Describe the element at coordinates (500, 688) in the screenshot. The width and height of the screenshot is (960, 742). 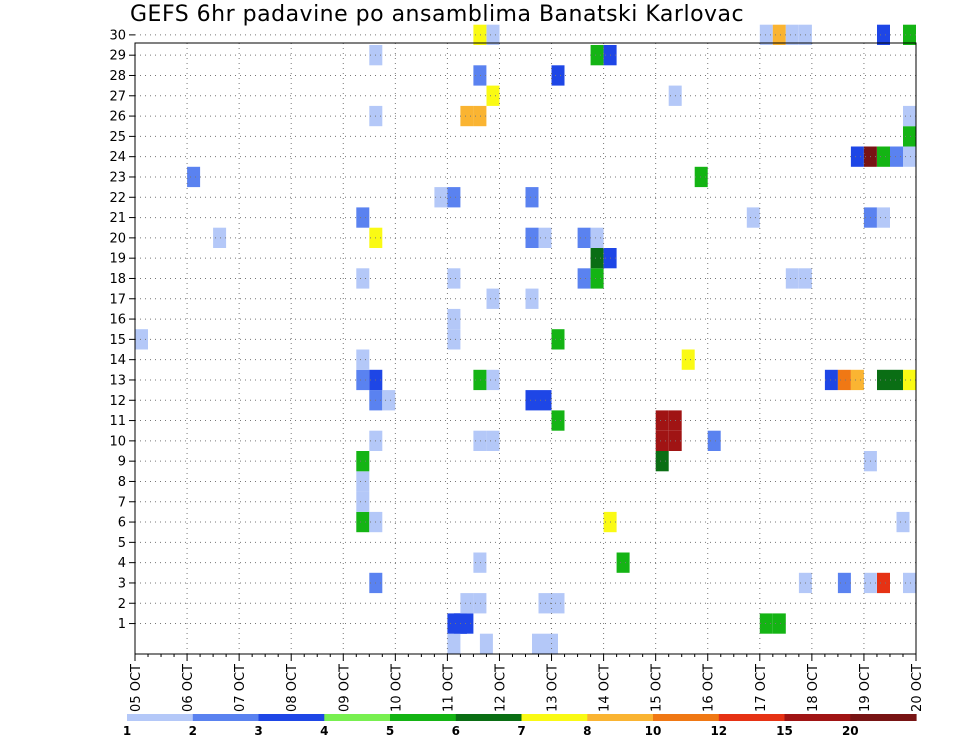
I see `x-tick-label: 12 OCT` at that location.